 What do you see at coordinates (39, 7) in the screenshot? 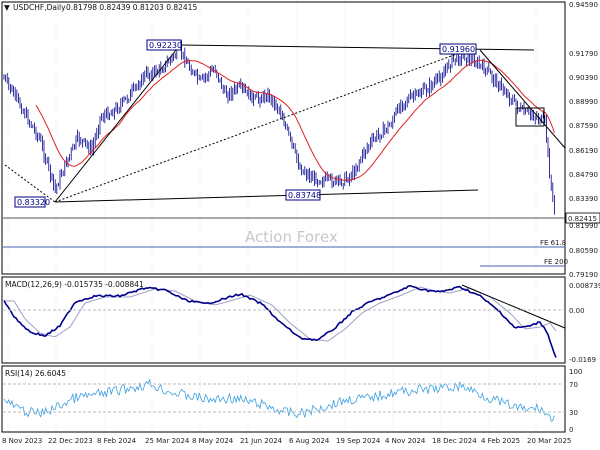
I see `chart-title: USDCHF,Daily` at bounding box center [39, 7].